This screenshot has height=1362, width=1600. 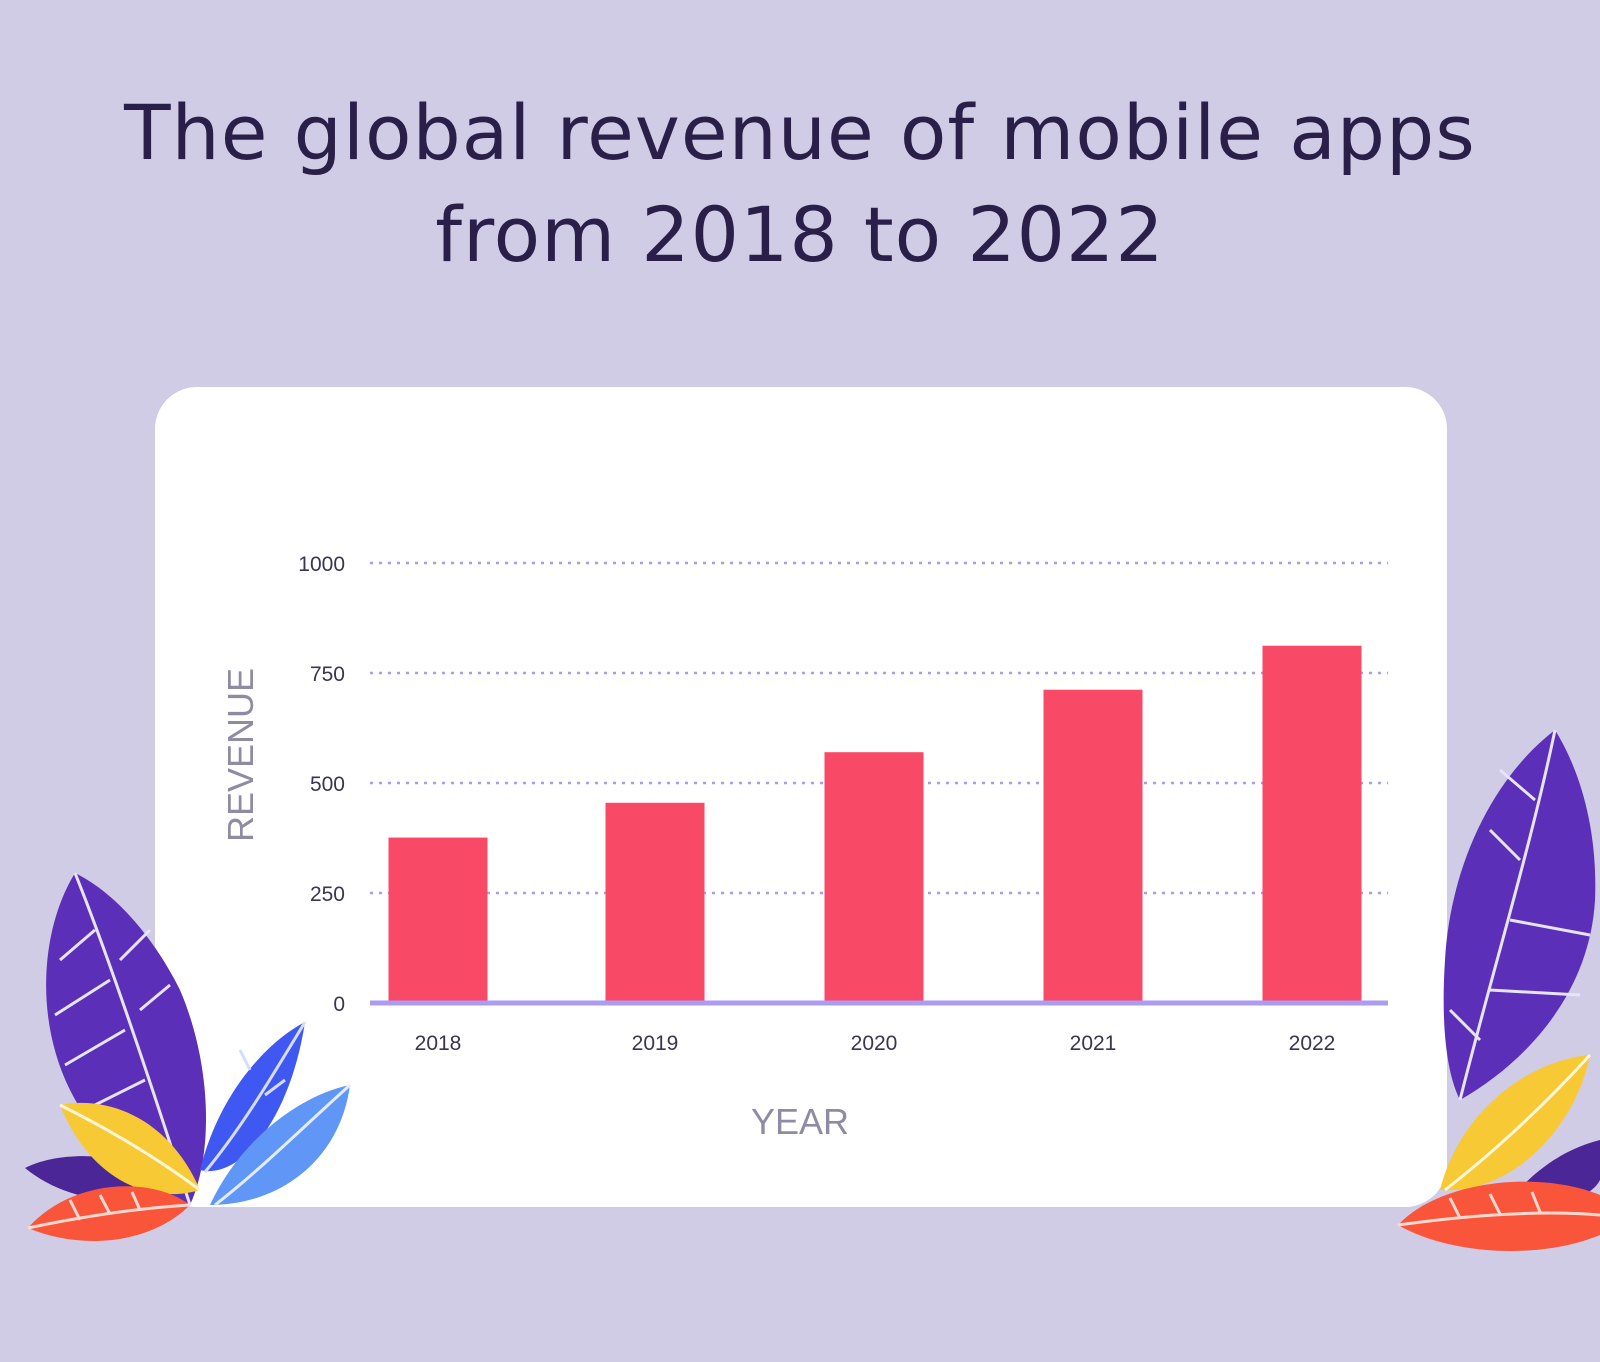 I want to click on x-tick-label: 2019, so click(x=655, y=1043).